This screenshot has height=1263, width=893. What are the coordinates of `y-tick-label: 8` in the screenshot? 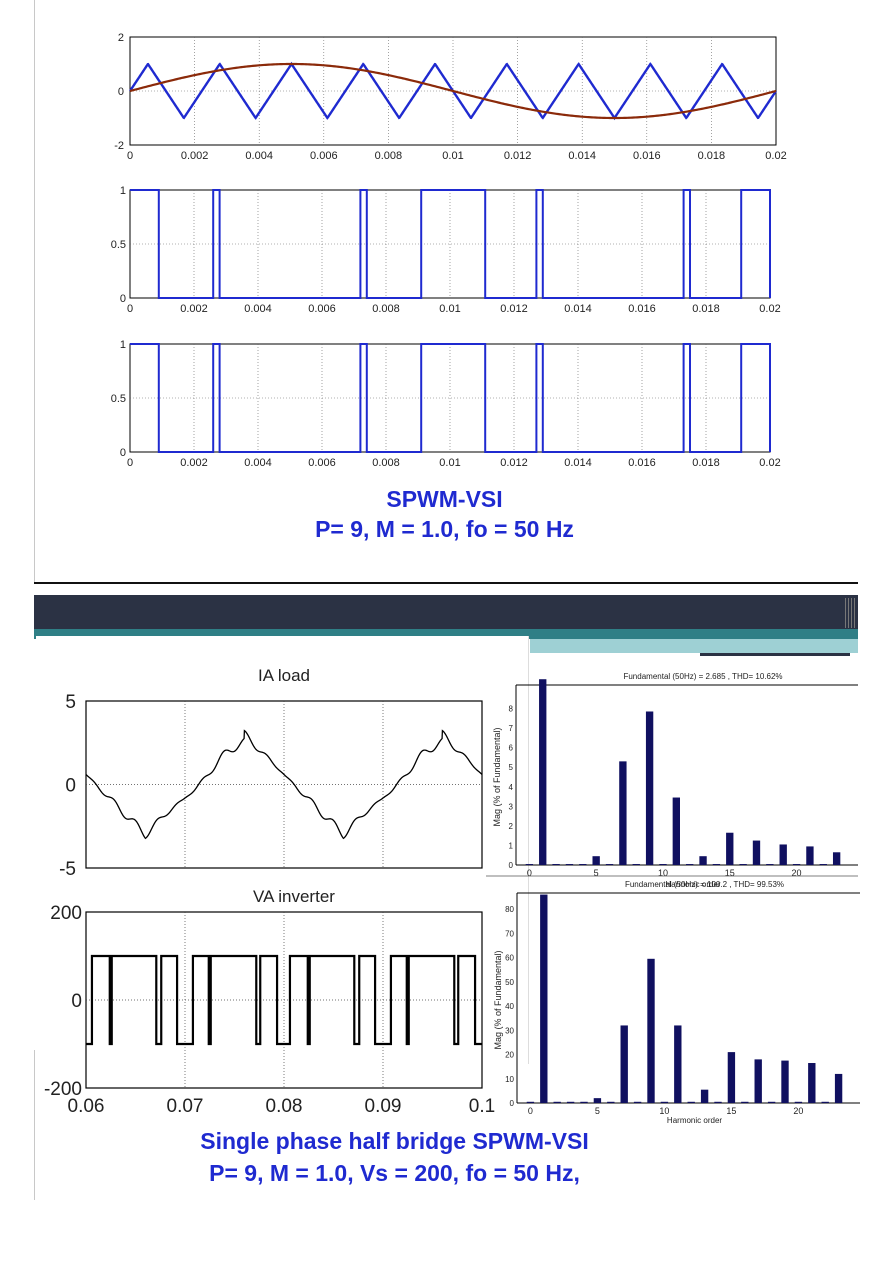 It's located at (511, 709).